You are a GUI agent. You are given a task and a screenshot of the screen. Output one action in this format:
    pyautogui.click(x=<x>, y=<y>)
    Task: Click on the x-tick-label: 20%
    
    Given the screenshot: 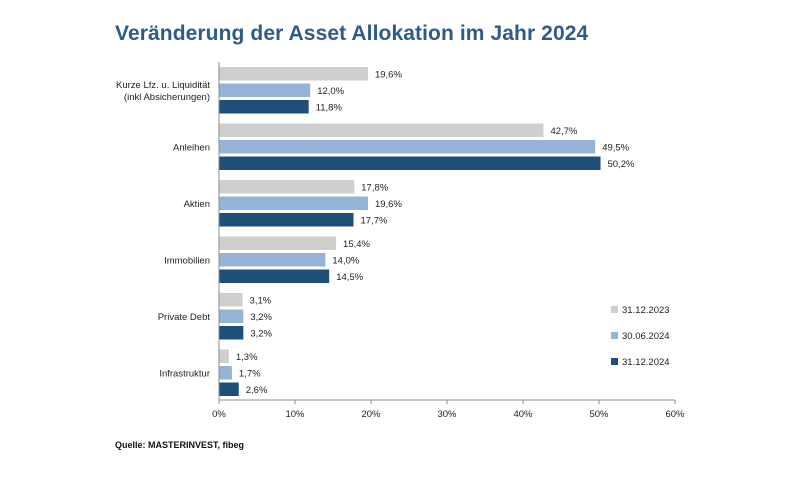 What is the action you would take?
    pyautogui.click(x=371, y=414)
    